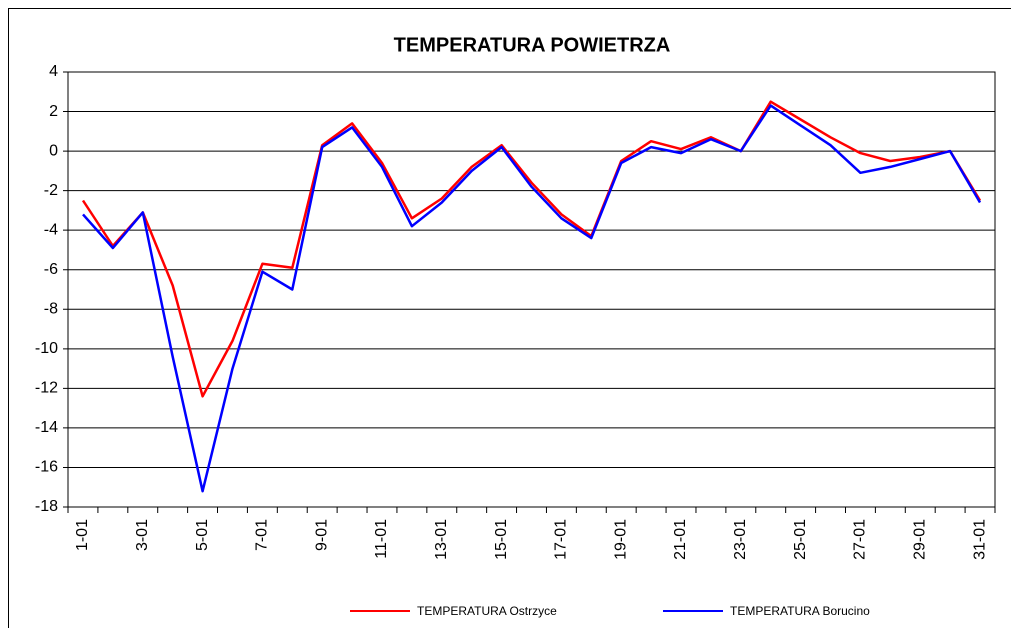 The width and height of the screenshot is (1011, 628). What do you see at coordinates (82, 535) in the screenshot?
I see `x-tick-label: 1-01` at bounding box center [82, 535].